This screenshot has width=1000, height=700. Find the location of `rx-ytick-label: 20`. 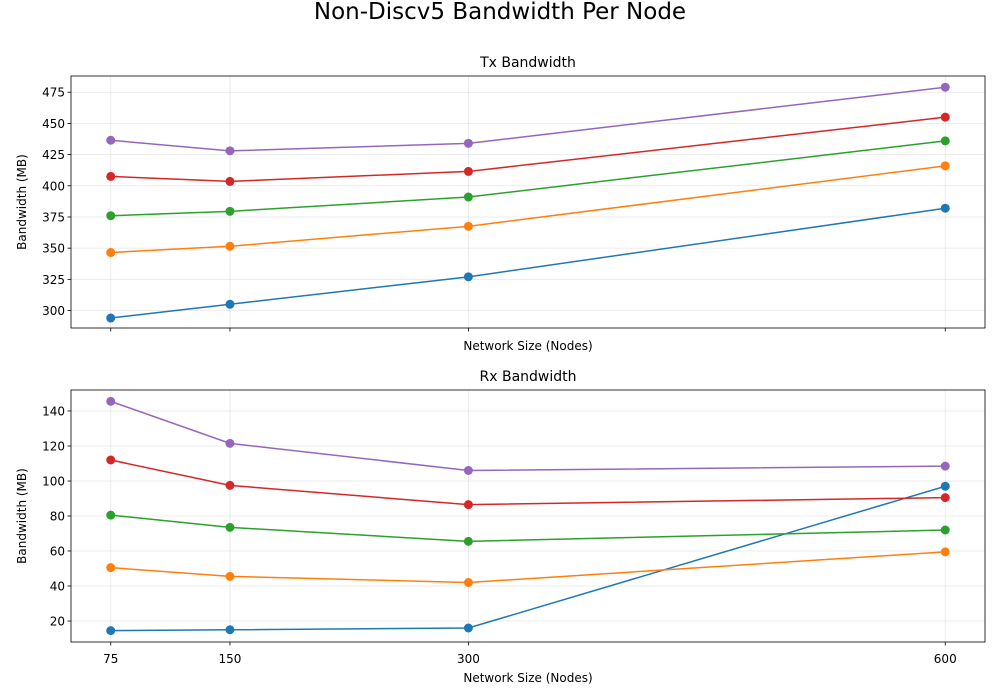

rx-ytick-label: 20 is located at coordinates (57, 622).